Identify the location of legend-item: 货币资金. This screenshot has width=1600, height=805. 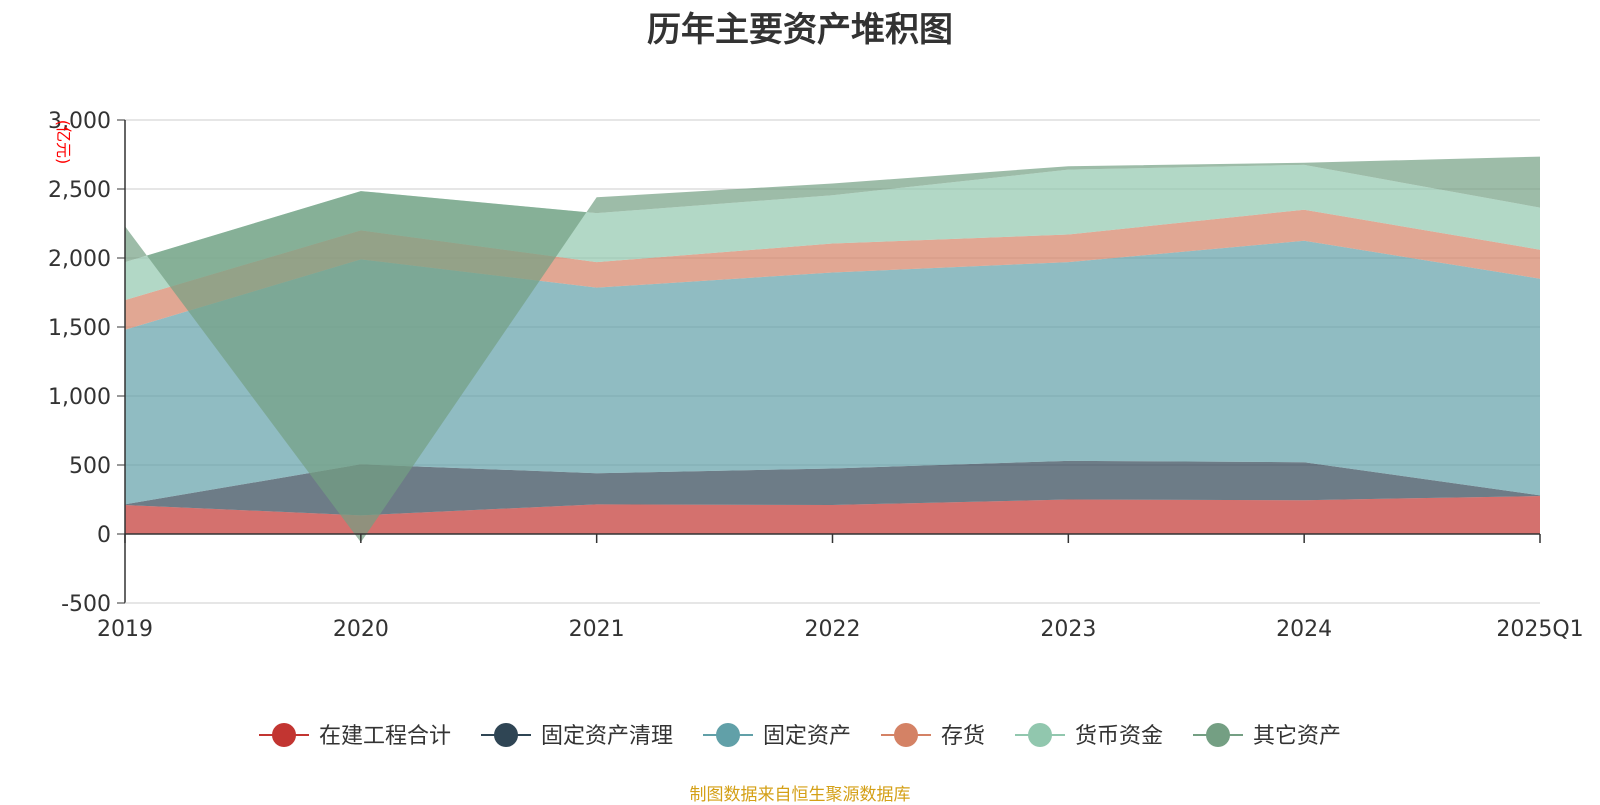
(1089, 736).